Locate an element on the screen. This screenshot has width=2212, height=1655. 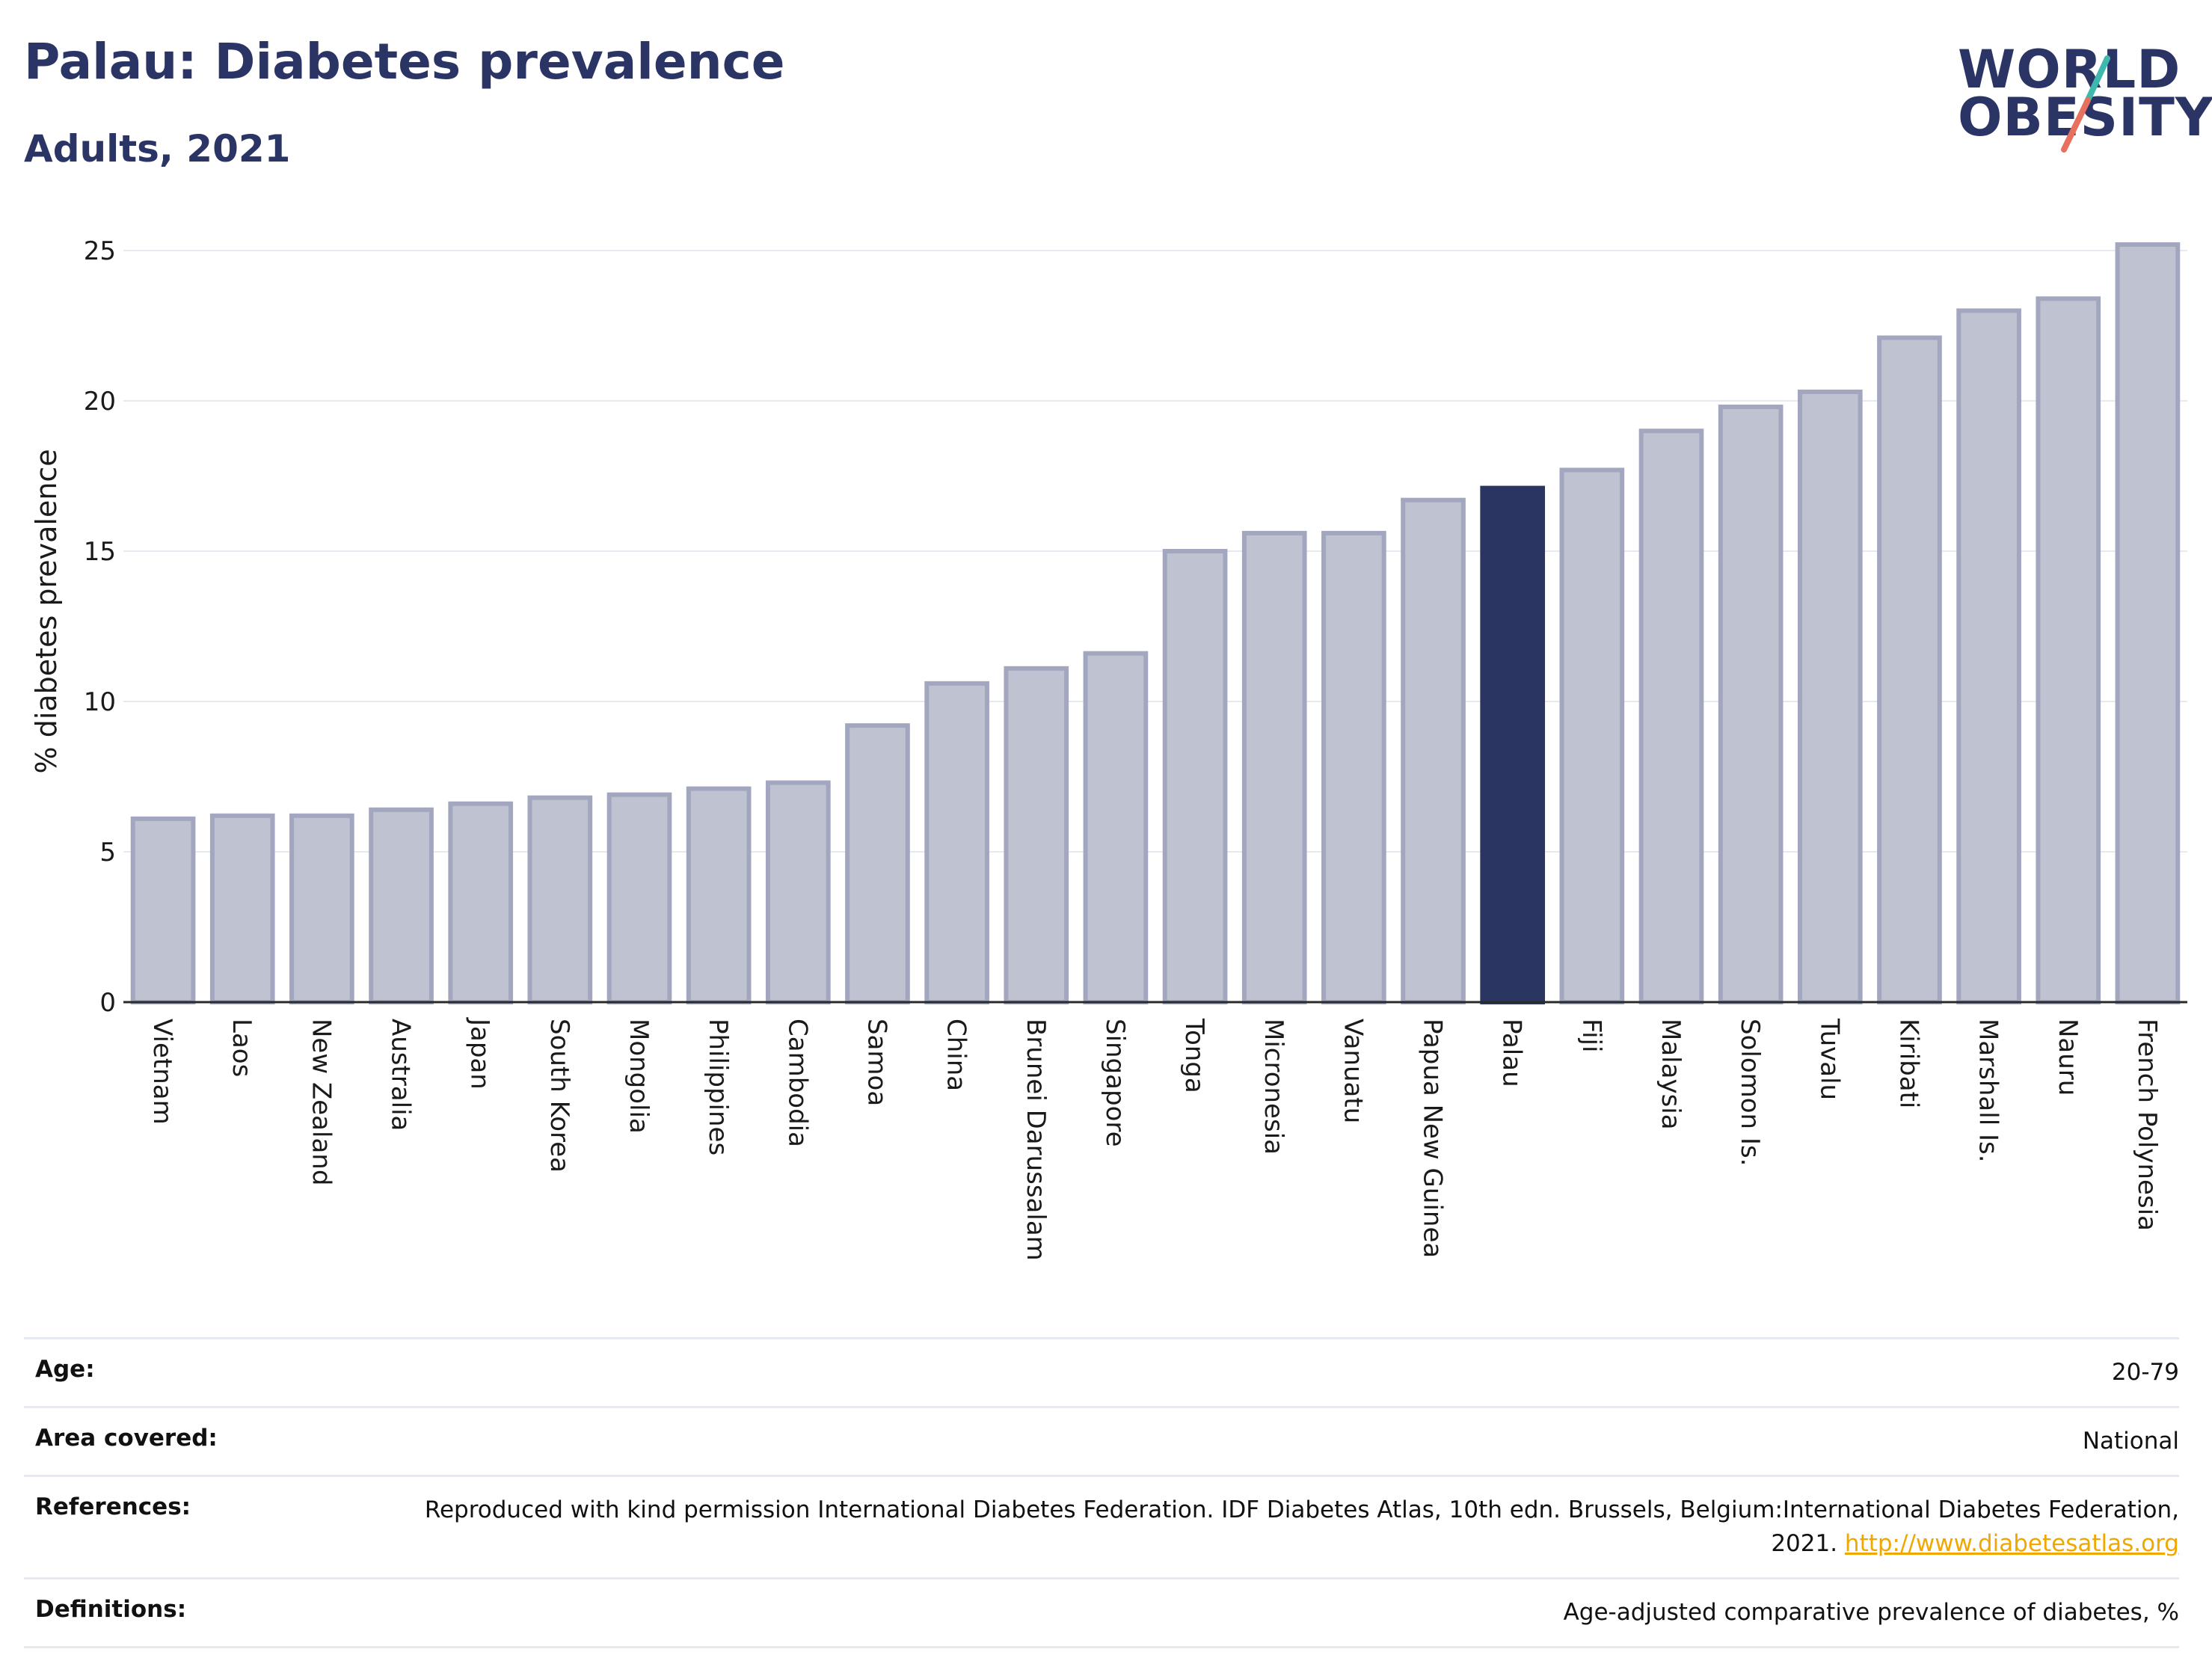
logo-line-world: WORLD is located at coordinates (2069, 69).